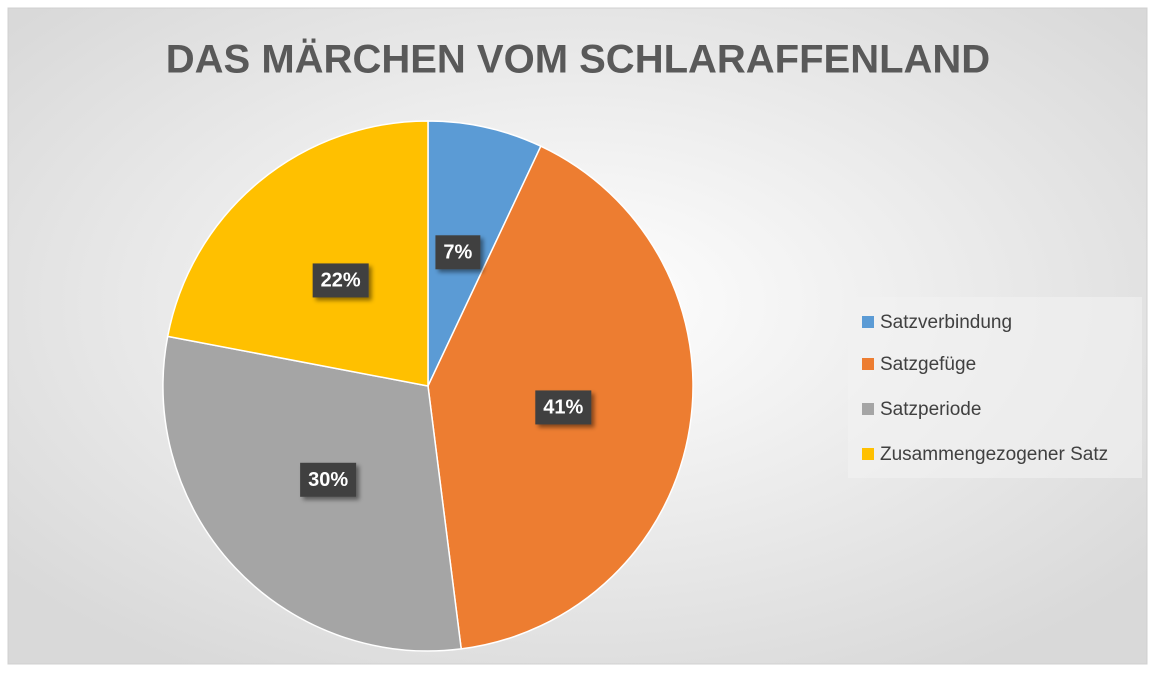 This screenshot has height=674, width=1155. I want to click on data-label: 7%, so click(457, 253).